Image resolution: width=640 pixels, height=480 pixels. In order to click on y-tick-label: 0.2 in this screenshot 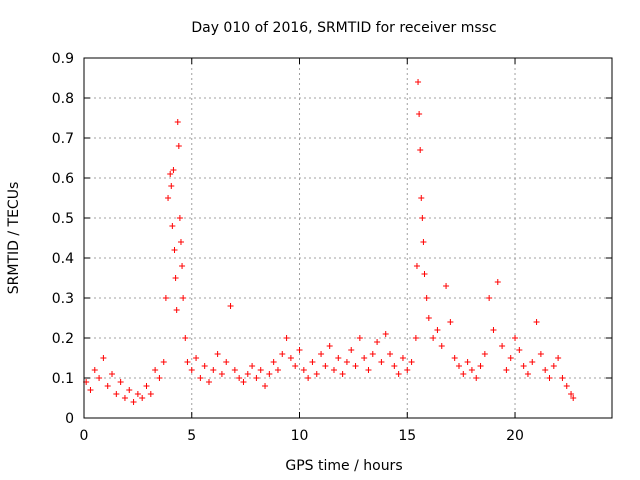, I will do `click(63, 339)`.